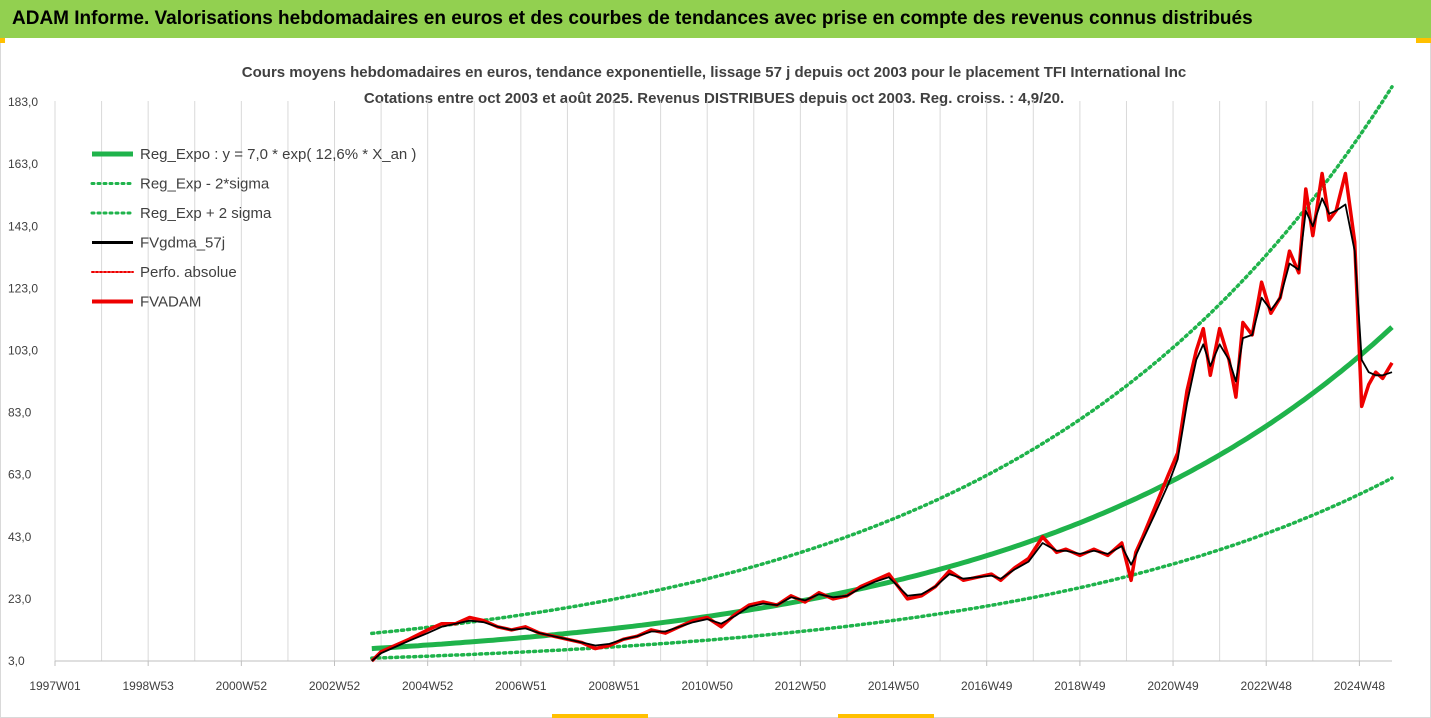 The width and height of the screenshot is (1431, 718). Describe the element at coordinates (1080, 686) in the screenshot. I see `x-tick-label: 2018W49` at that location.